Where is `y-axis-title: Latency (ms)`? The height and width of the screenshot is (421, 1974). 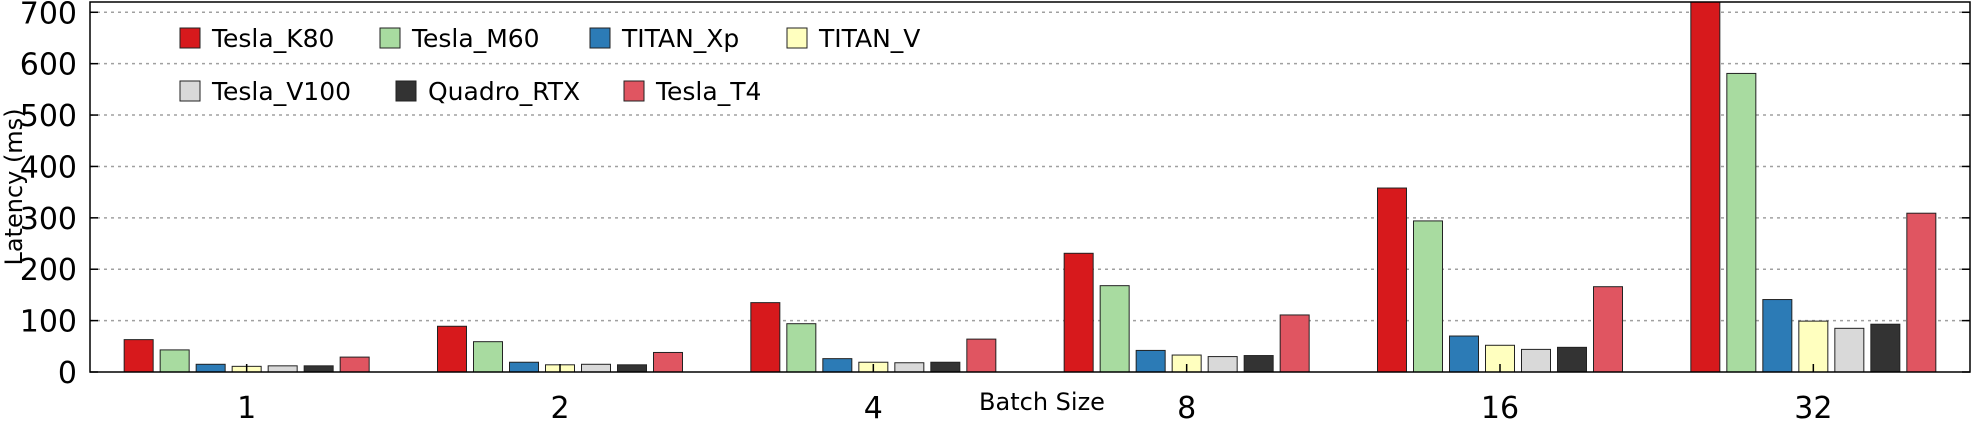 y-axis-title: Latency (ms) is located at coordinates (14, 186).